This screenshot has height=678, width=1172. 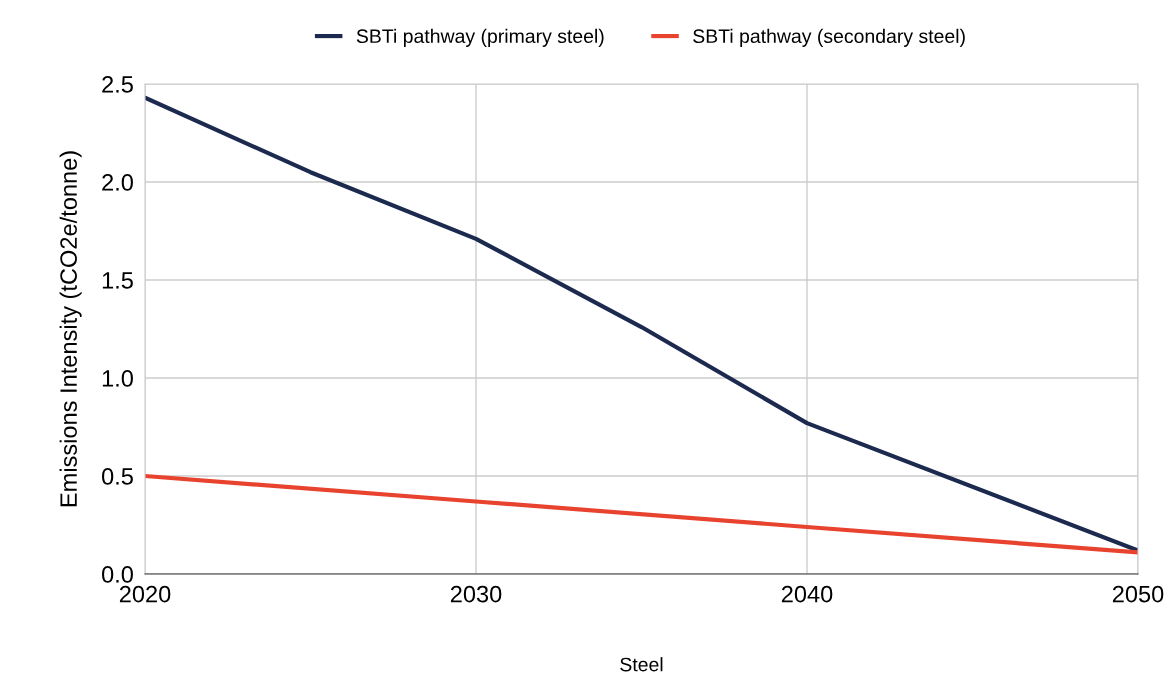 What do you see at coordinates (641, 664) in the screenshot?
I see `x-axis-title: Steel` at bounding box center [641, 664].